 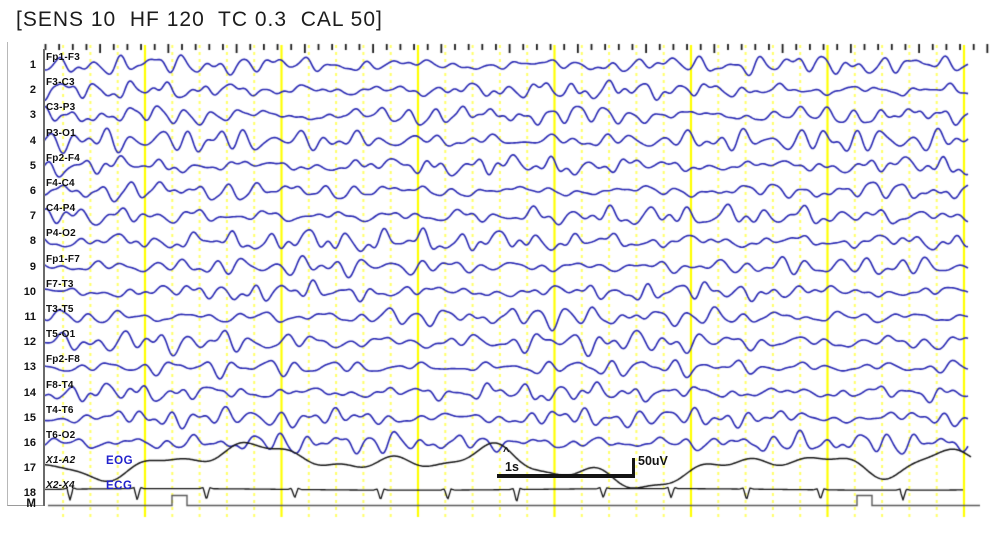 What do you see at coordinates (653, 461) in the screenshot?
I see `amplitude-scale-label: 50uV` at bounding box center [653, 461].